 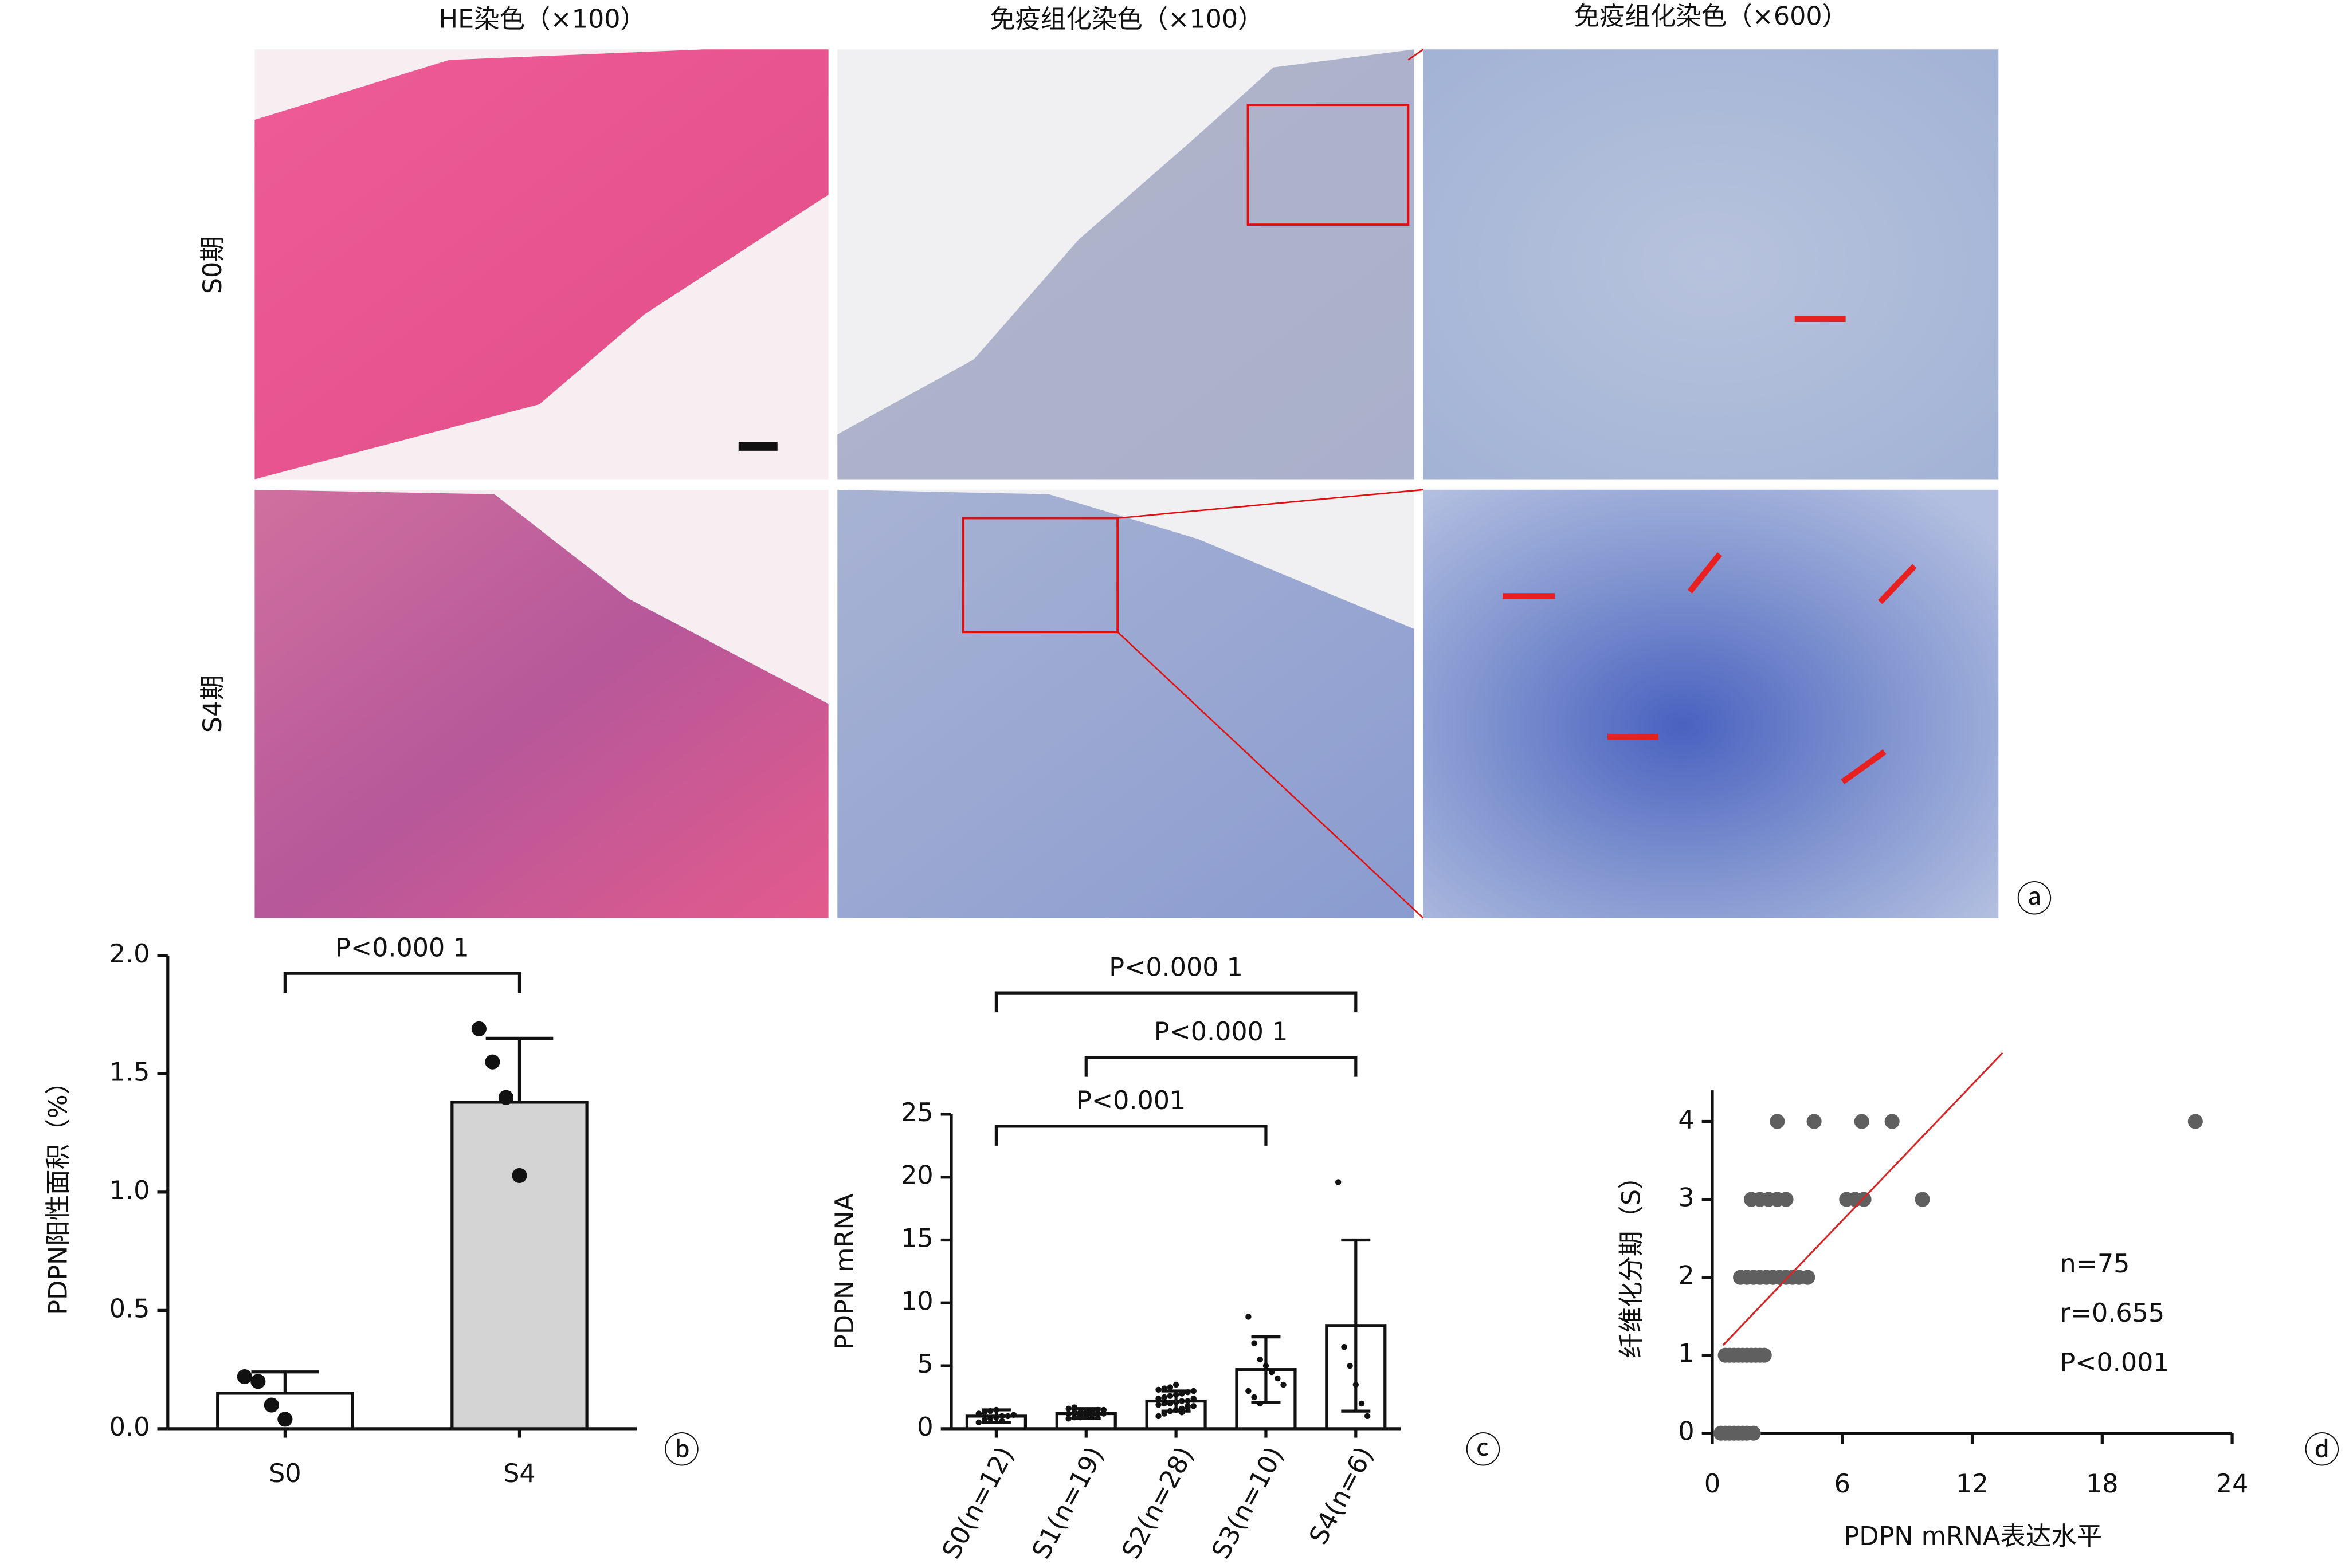 What do you see at coordinates (1897, 584) in the screenshot?
I see `arrow` at bounding box center [1897, 584].